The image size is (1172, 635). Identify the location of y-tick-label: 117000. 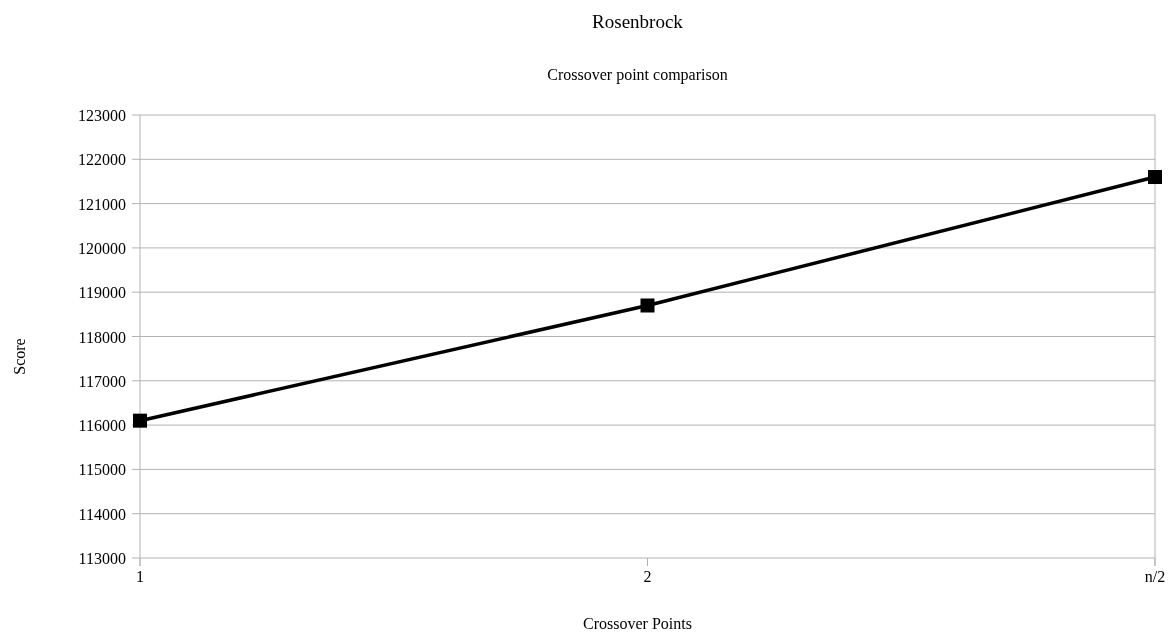
(102, 381).